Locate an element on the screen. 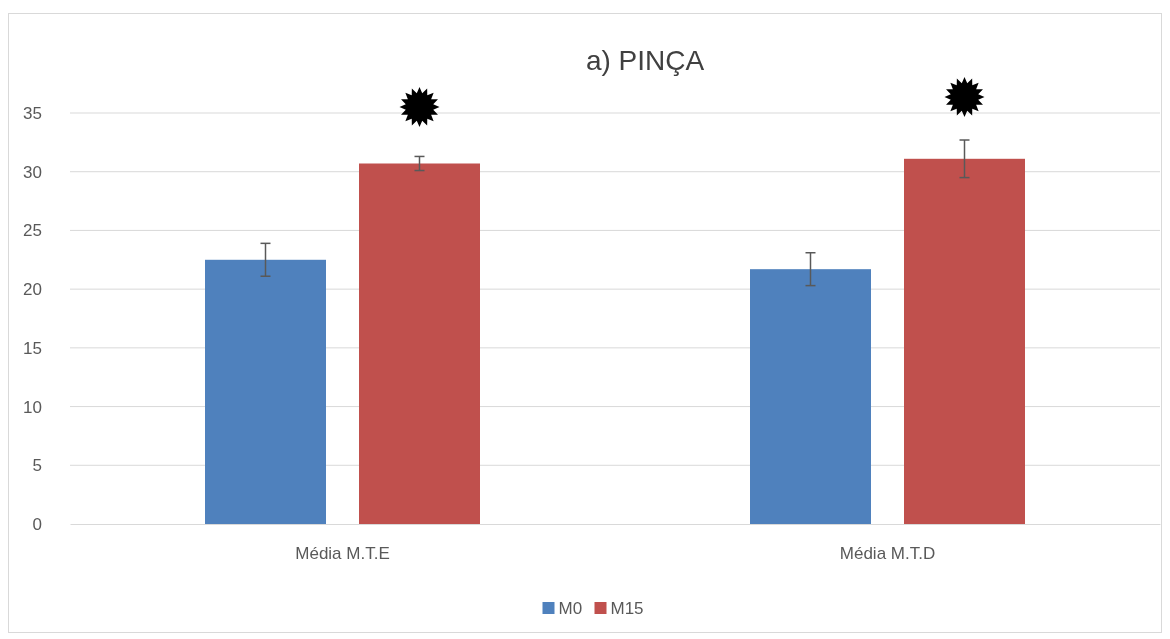 Image resolution: width=1170 pixels, height=639 pixels. y-tick-label: 20 is located at coordinates (32, 290).